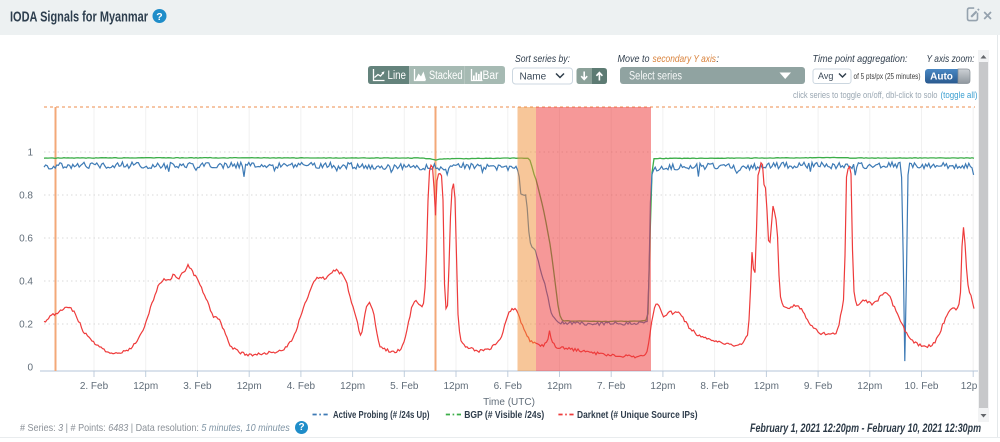 This screenshot has width=1000, height=442. I want to click on svg-text: 0, so click(30, 368).